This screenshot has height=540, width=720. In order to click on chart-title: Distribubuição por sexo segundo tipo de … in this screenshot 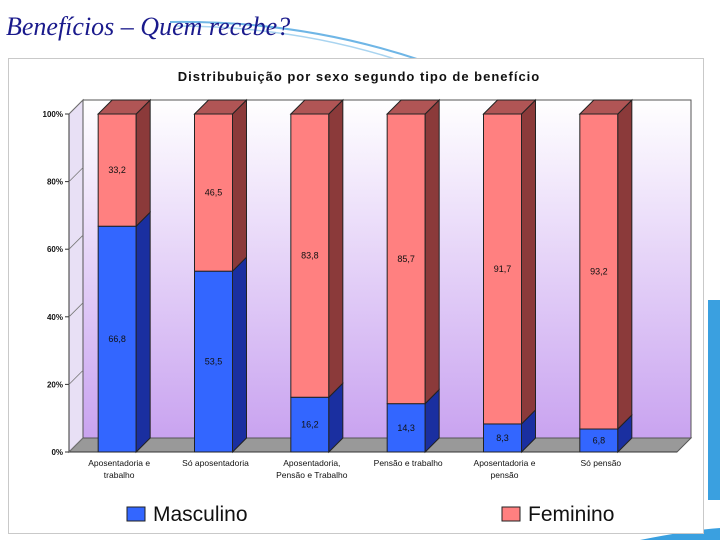, I will do `click(359, 76)`.